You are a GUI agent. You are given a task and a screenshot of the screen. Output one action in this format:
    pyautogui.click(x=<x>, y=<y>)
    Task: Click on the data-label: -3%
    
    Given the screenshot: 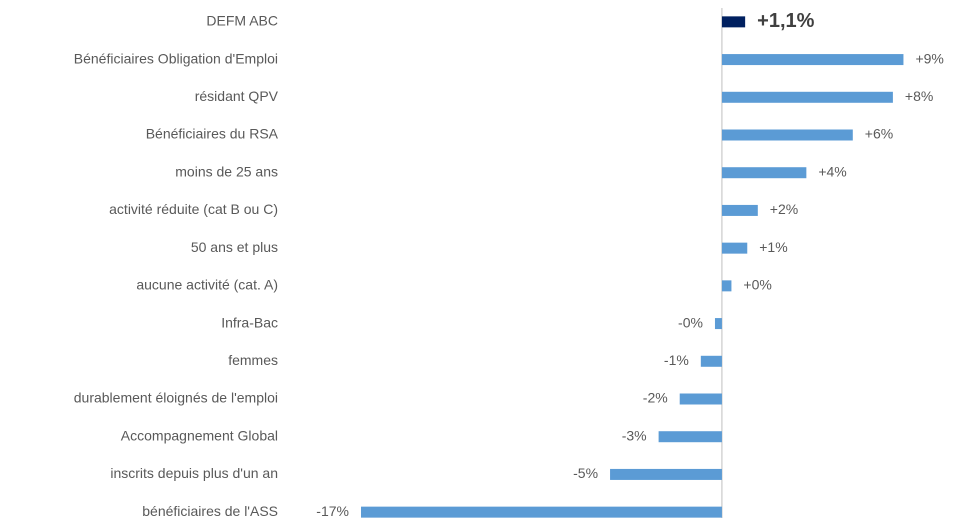 What is the action you would take?
    pyautogui.click(x=634, y=435)
    